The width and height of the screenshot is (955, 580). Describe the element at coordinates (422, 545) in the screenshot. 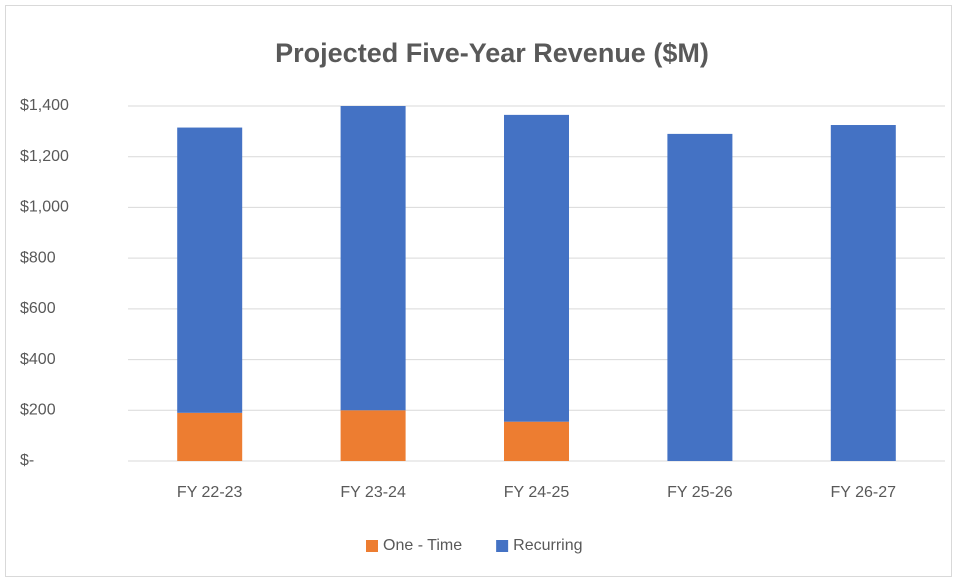

I see `legend-label: One - Time` at that location.